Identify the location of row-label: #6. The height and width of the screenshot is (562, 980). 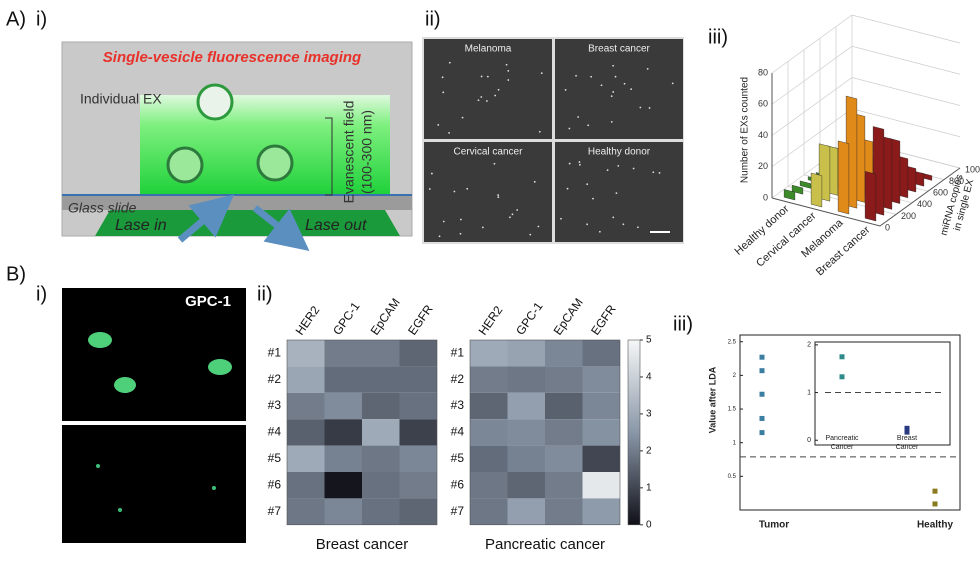
(458, 484).